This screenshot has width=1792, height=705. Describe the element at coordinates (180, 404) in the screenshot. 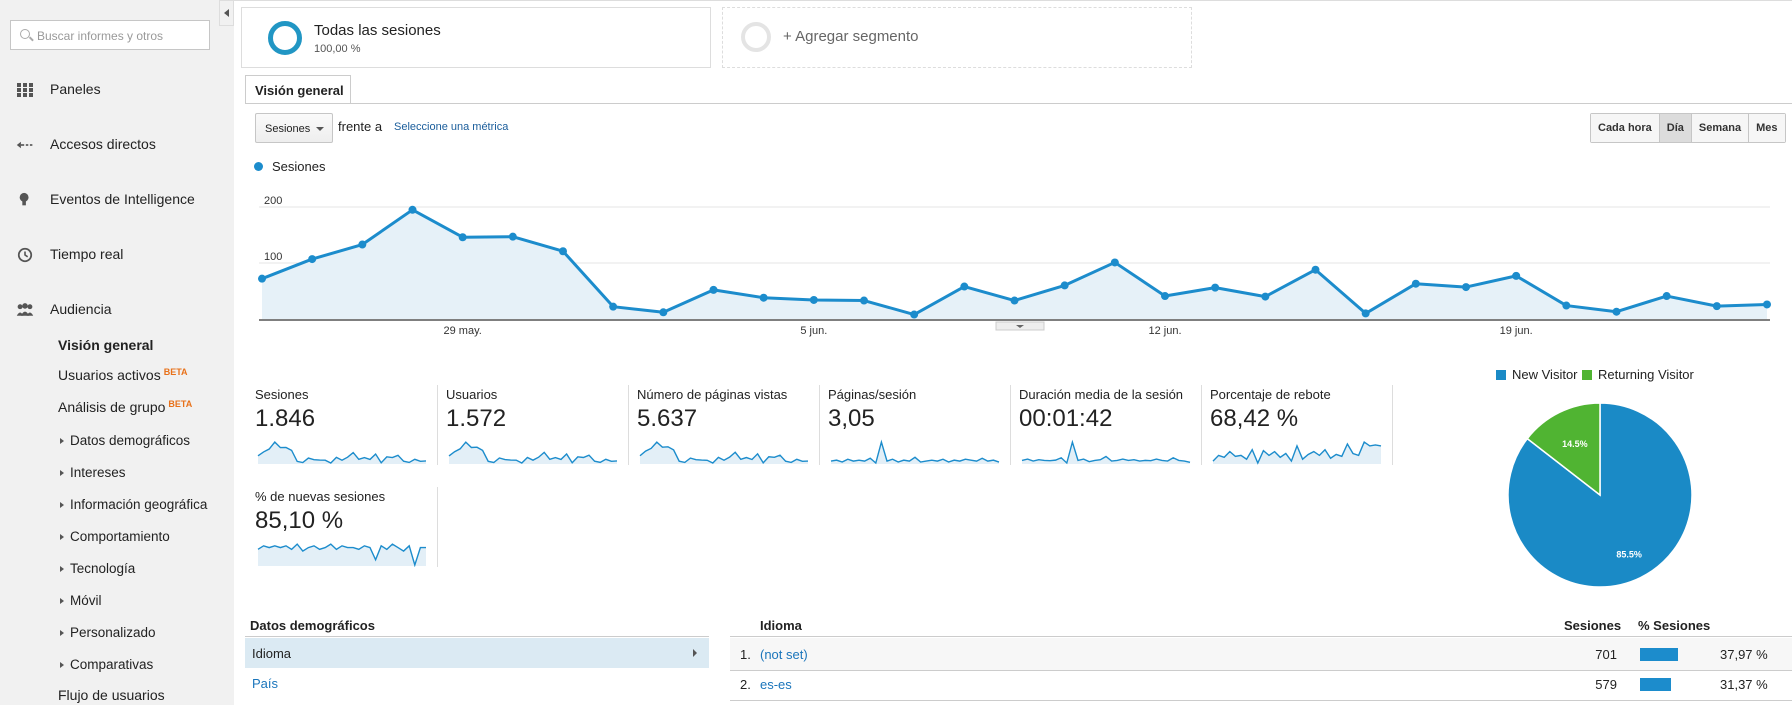

I see `beta-badge: BETA` at that location.